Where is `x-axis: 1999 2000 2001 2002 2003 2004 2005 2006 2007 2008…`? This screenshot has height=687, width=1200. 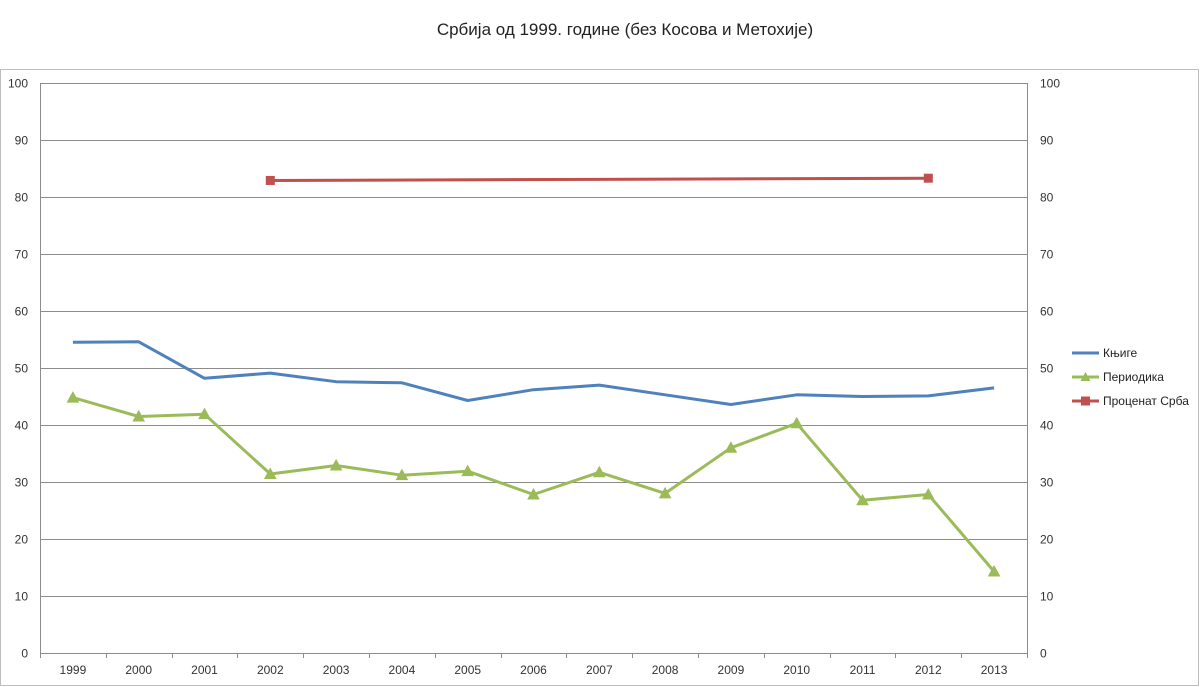 x-axis: 1999 2000 2001 2002 2003 2004 2005 2006 2007 2008… is located at coordinates (534, 665).